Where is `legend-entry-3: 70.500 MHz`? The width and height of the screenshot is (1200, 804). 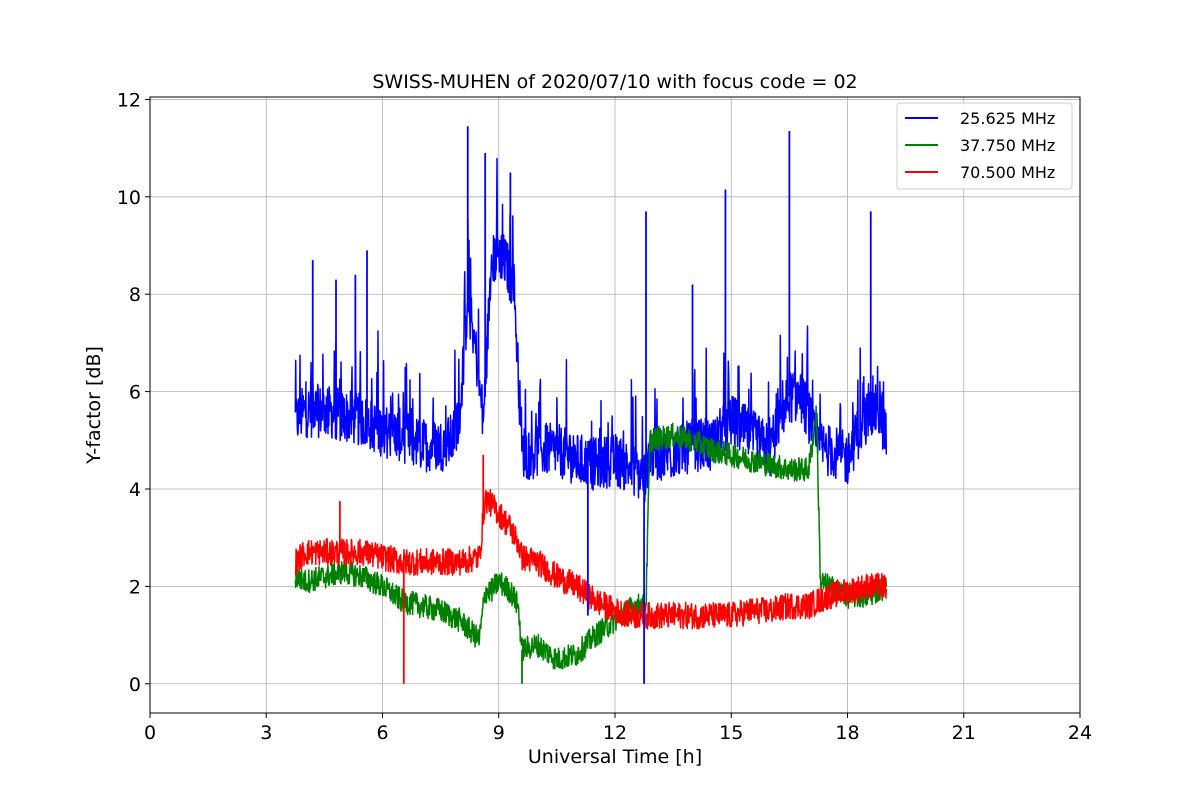
legend-entry-3: 70.500 MHz is located at coordinates (980, 172).